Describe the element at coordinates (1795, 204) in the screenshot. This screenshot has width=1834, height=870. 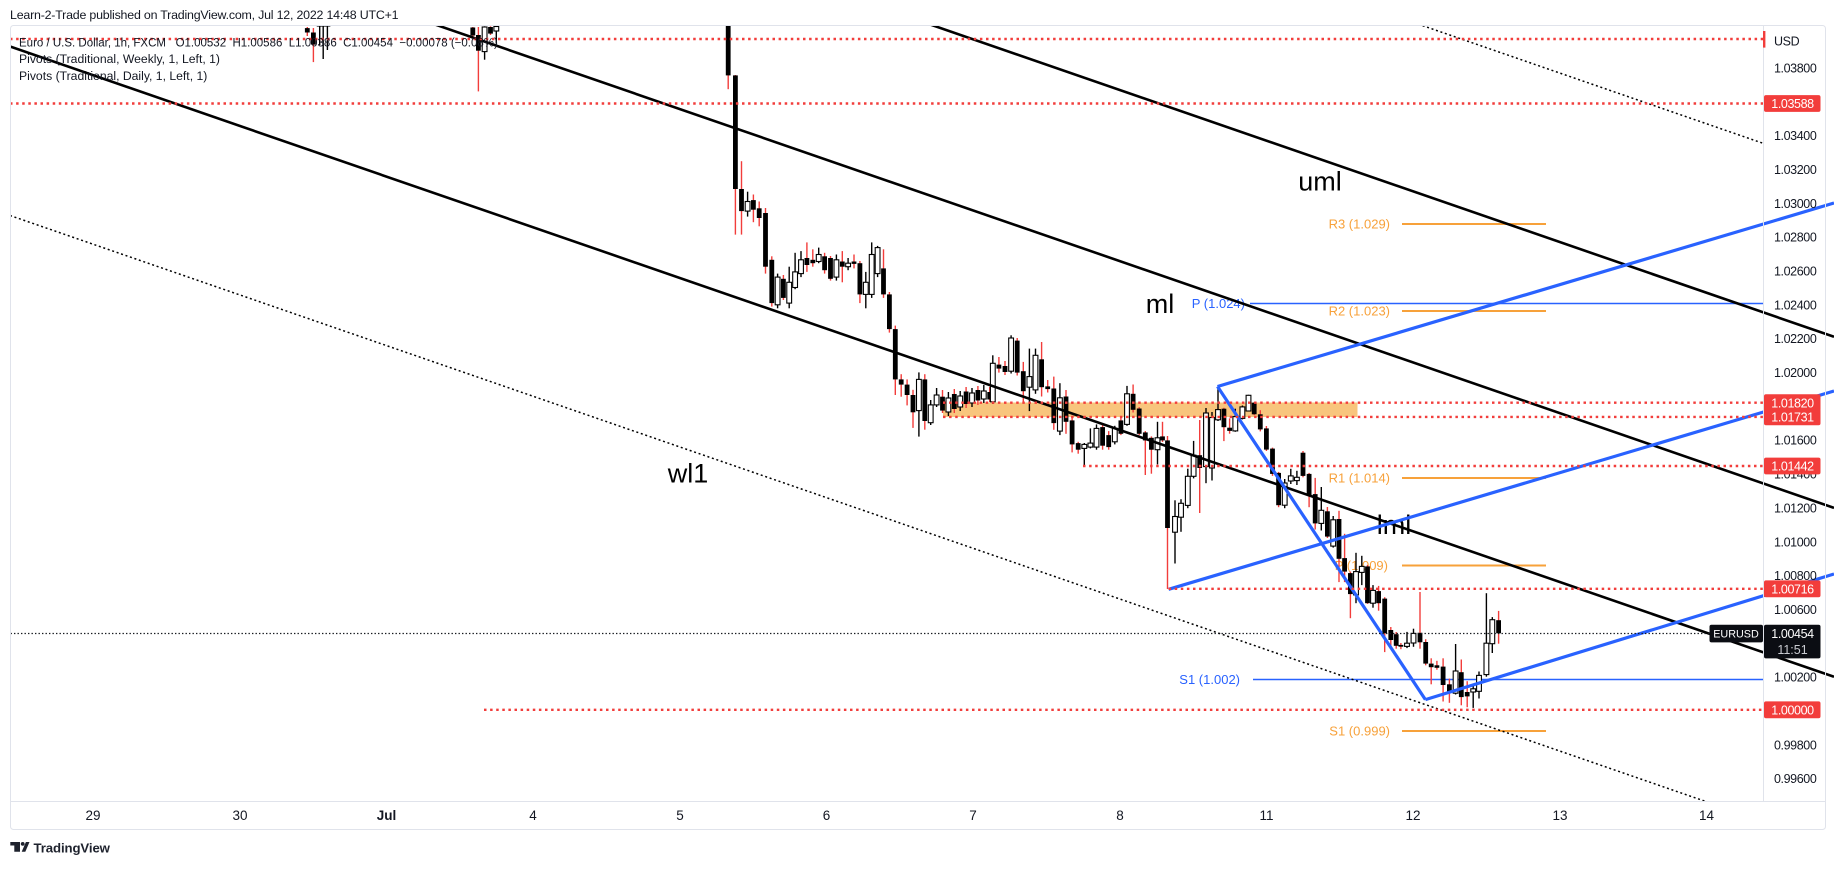
I see `svg-text: 1.03000` at that location.